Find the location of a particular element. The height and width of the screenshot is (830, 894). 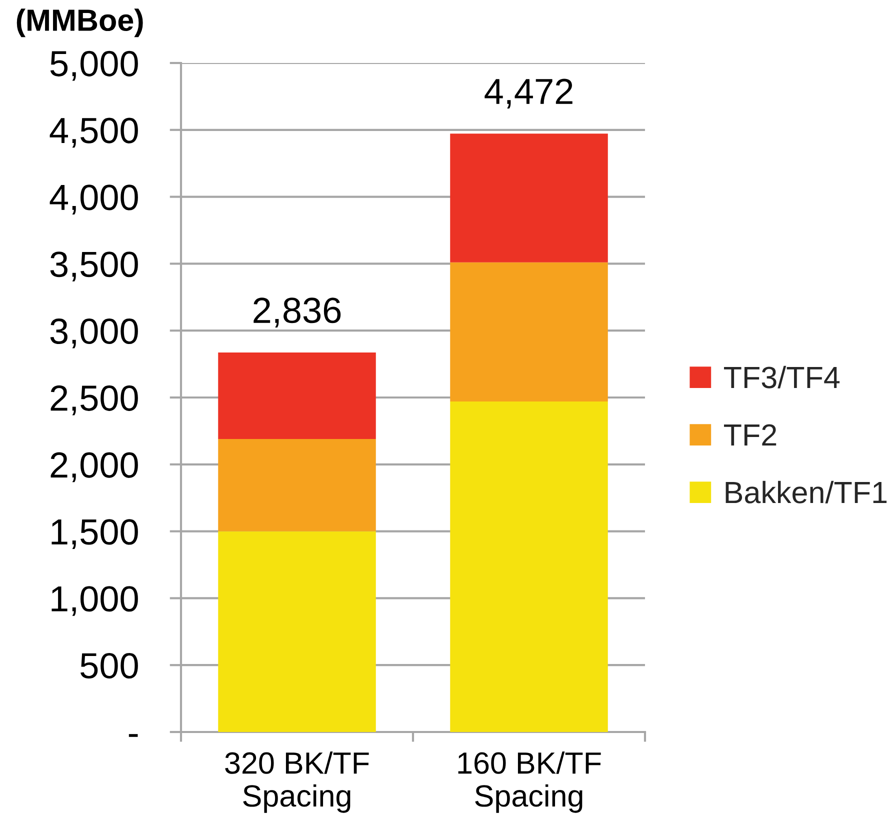

y-axis-title: (MMBoe) is located at coordinates (79, 23).